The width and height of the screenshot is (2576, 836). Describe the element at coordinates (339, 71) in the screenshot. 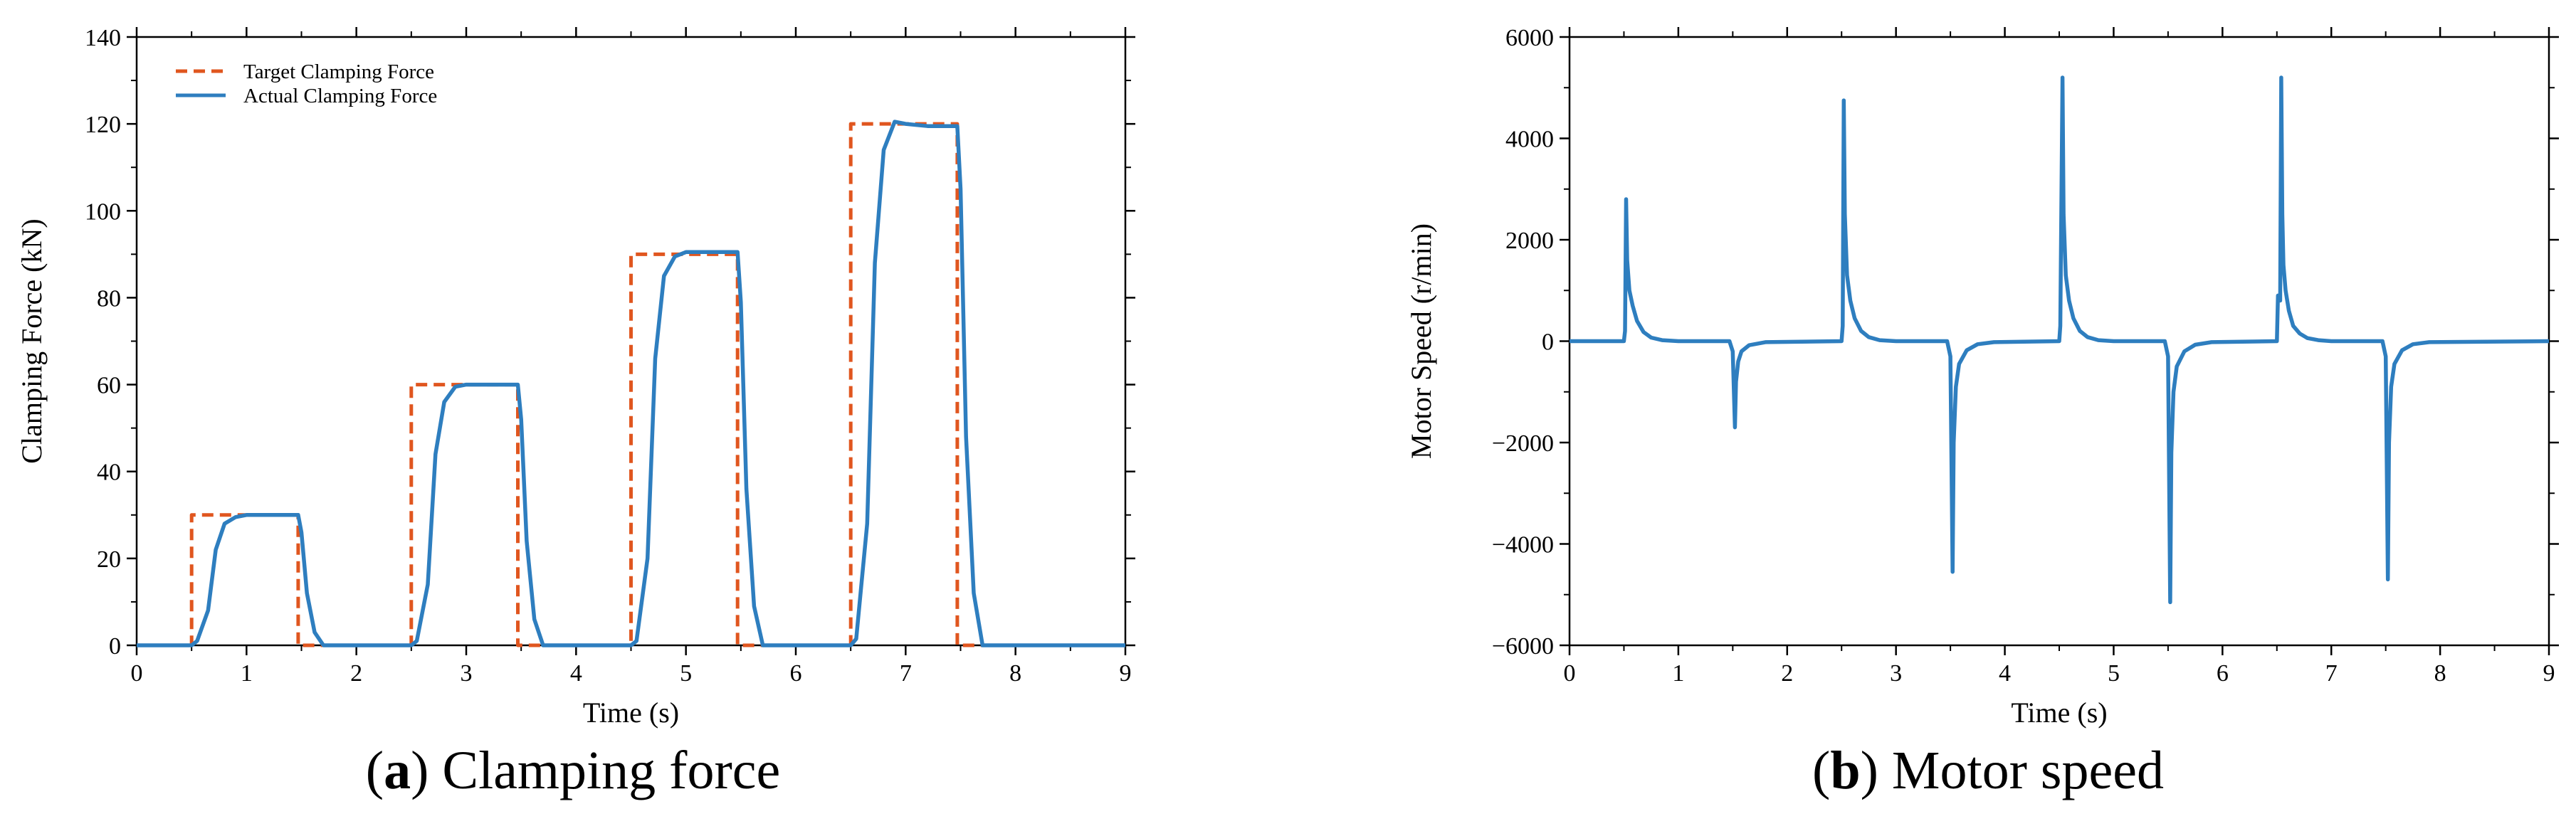

I see `chart-a-legend-label: Target Clamping Force` at that location.